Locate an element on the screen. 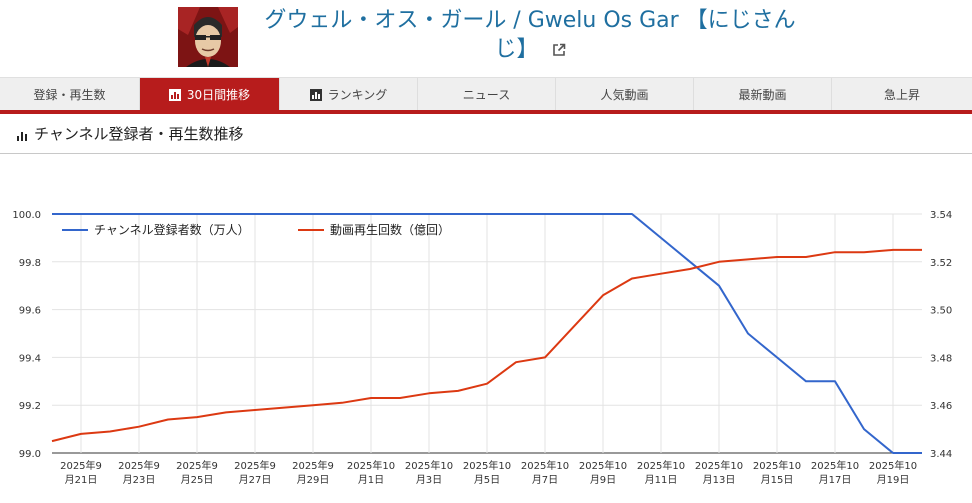 The width and height of the screenshot is (972, 503). channel-title-text: グウェル・オス・ガール / Gwelu Os Gar 【にじさんじ】 is located at coordinates (530, 35).